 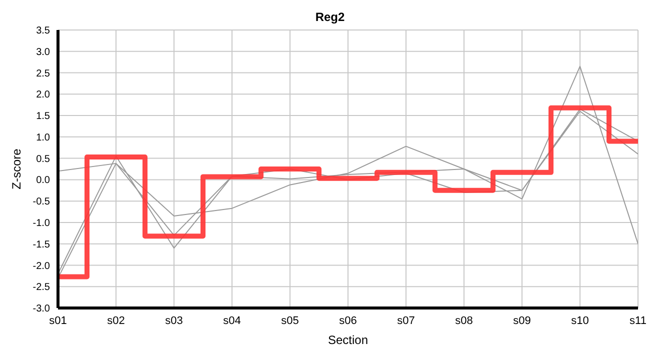 I want to click on x-tick-label: s11, so click(x=638, y=320).